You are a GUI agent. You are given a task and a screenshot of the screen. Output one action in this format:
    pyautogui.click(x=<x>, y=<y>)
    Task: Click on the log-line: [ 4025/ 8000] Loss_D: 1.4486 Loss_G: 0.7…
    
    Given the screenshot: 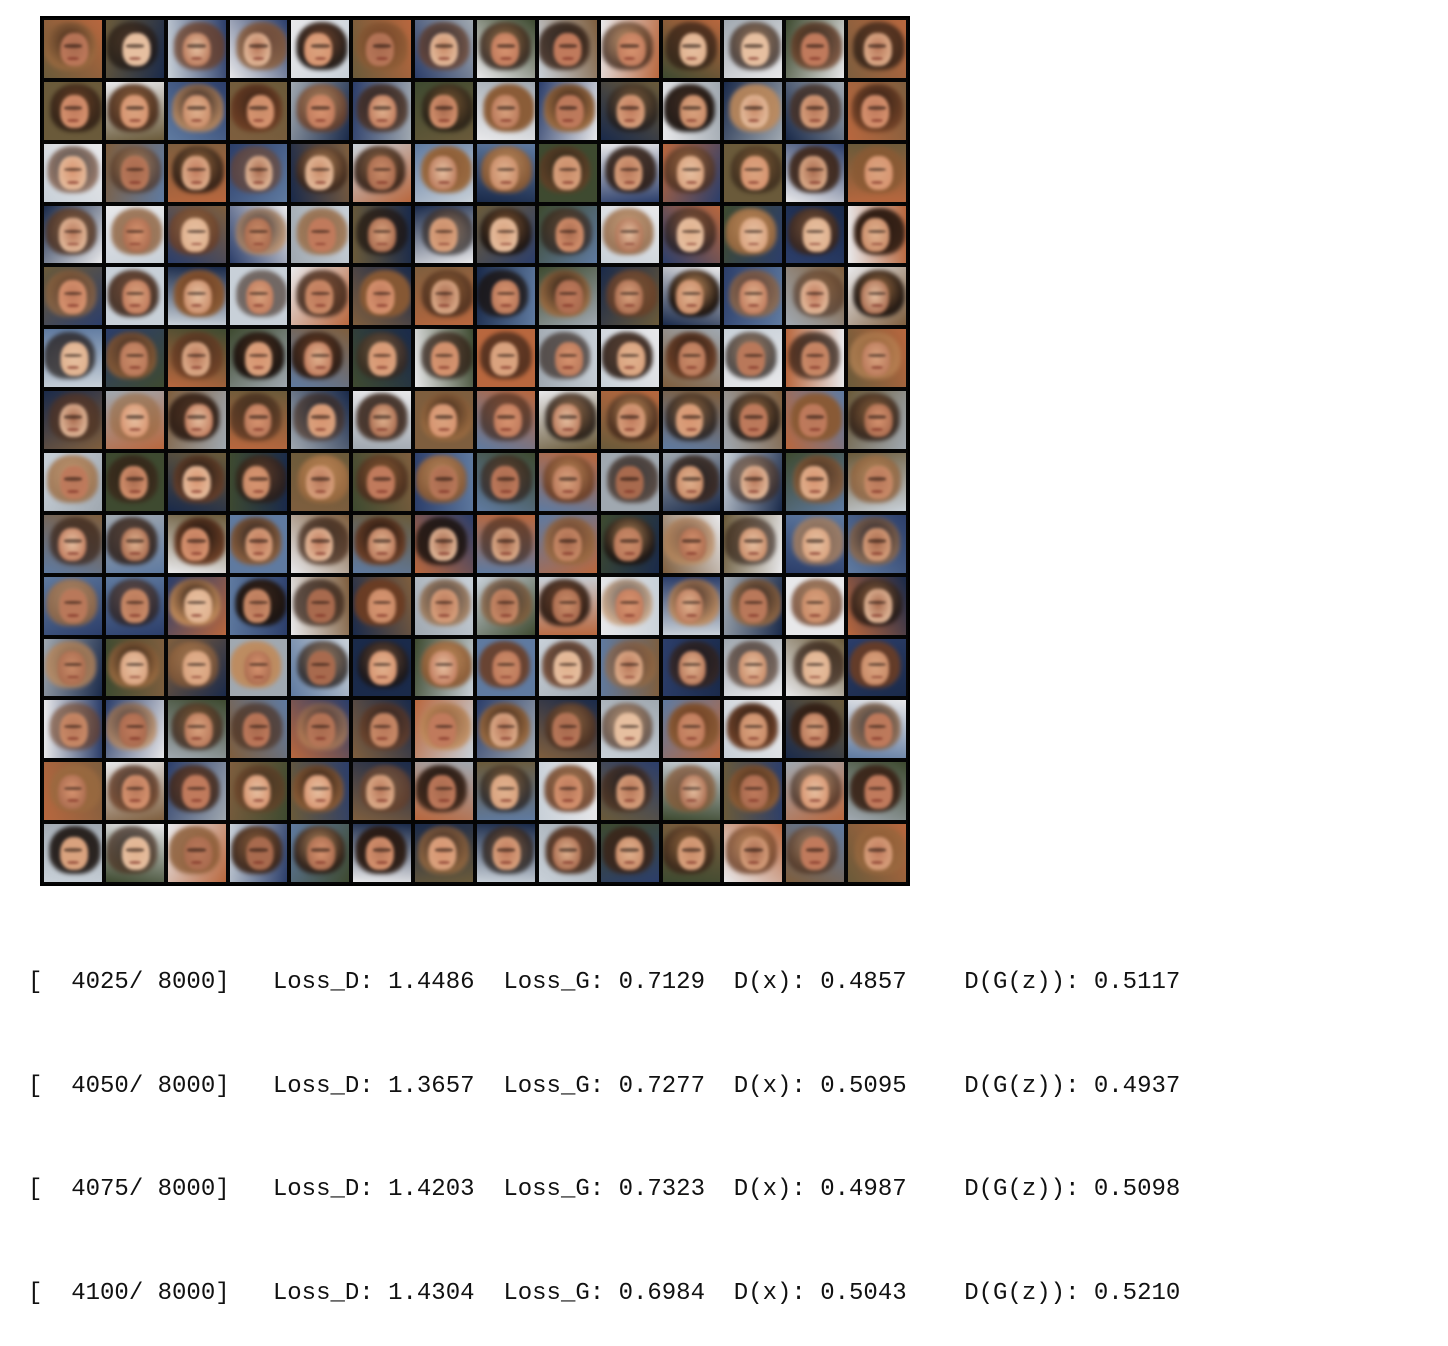 What is the action you would take?
    pyautogui.click(x=604, y=983)
    